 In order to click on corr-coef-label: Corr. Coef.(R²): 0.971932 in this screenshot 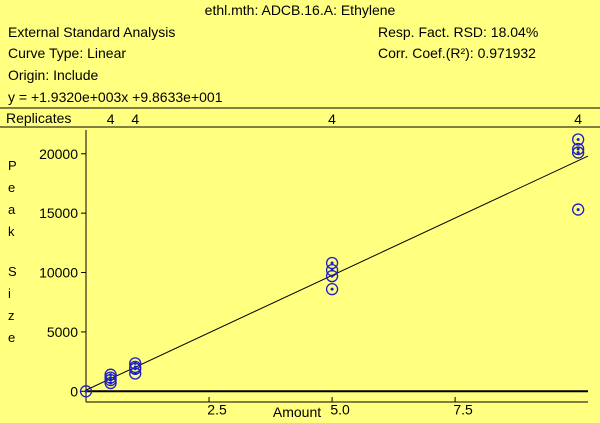, I will do `click(457, 53)`.